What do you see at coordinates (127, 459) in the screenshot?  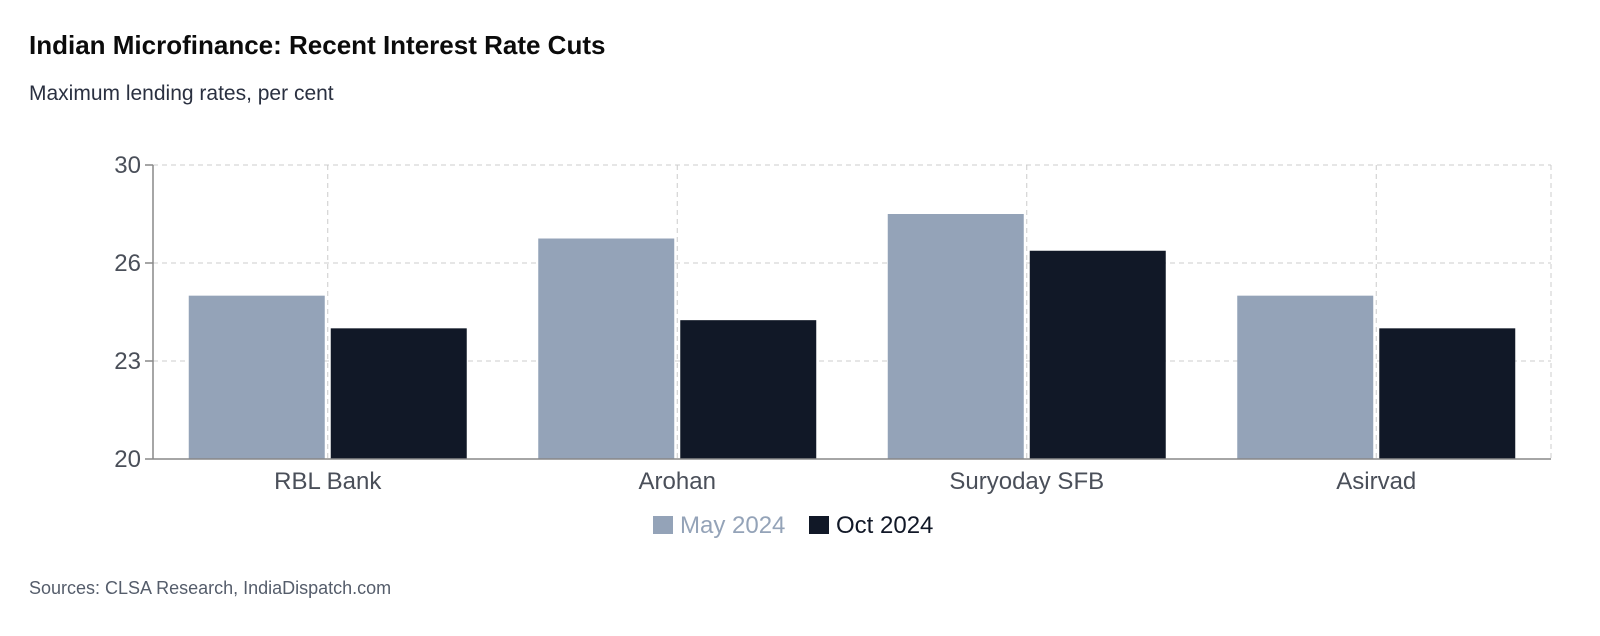 I see `y-tick-label: 20` at bounding box center [127, 459].